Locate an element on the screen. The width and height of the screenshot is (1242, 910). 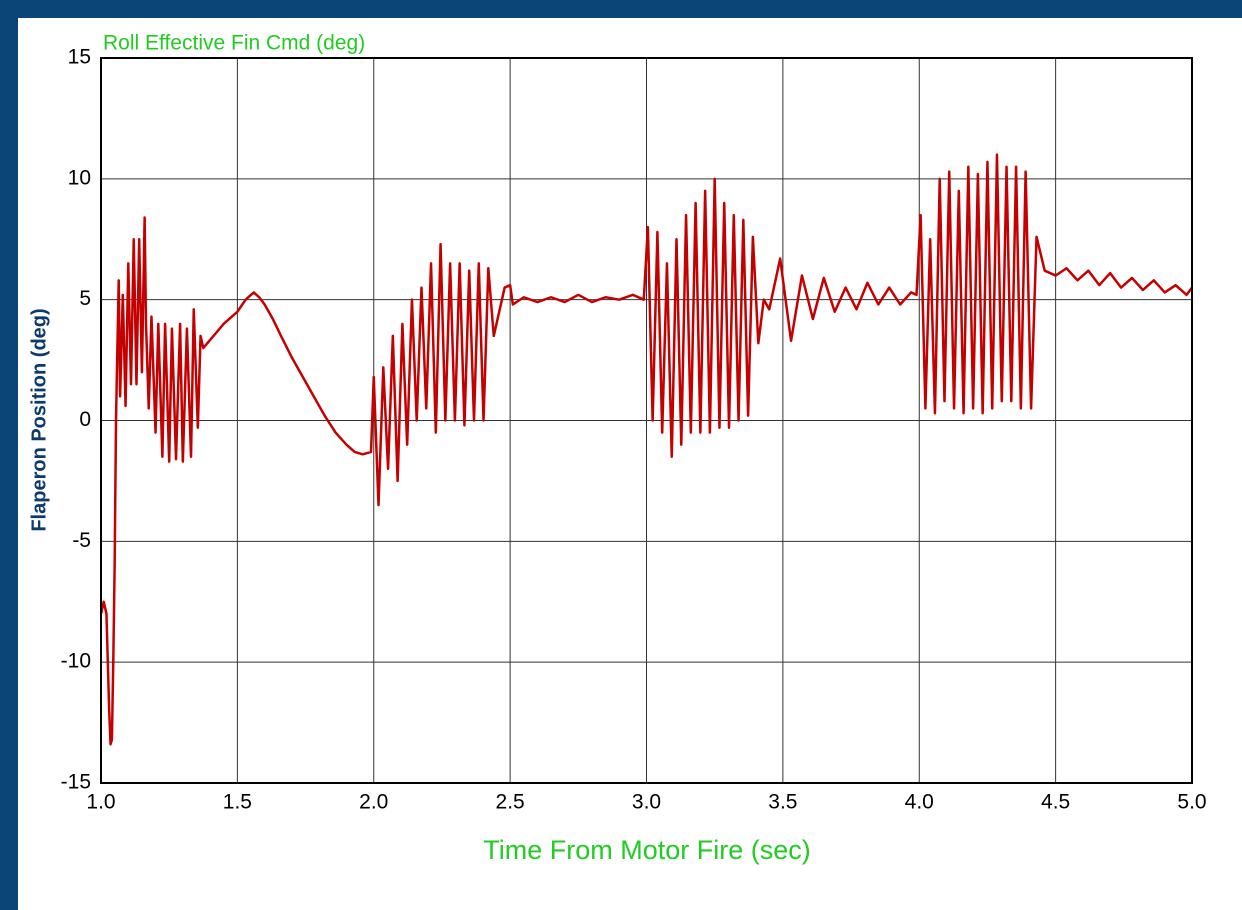
y-tick-label: 5 is located at coordinates (85, 298).